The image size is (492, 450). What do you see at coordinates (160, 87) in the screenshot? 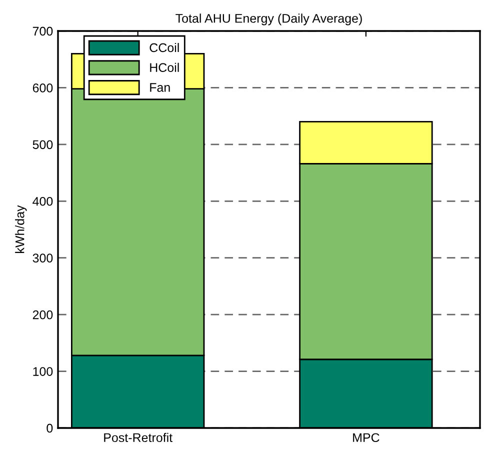
I see `legend-label: Fan` at bounding box center [160, 87].